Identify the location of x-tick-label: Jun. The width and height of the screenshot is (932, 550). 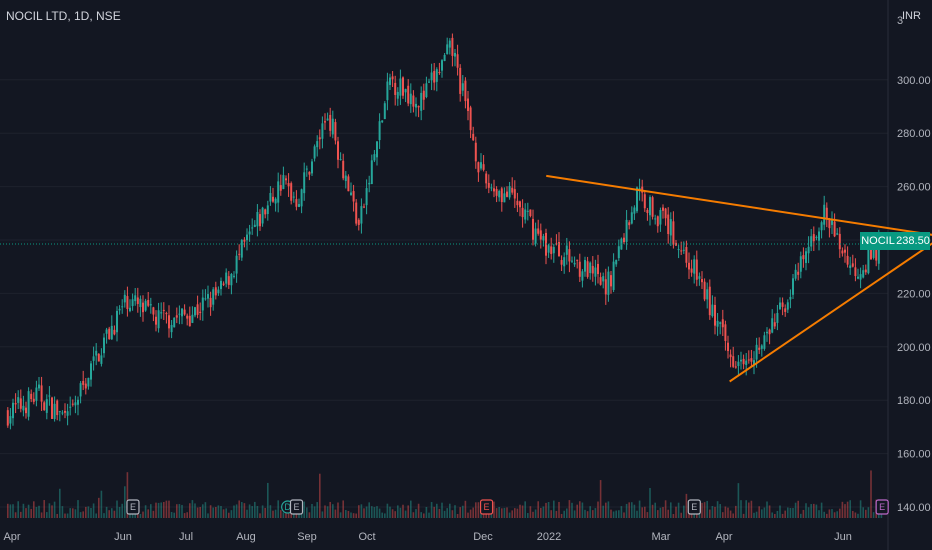
(843, 537).